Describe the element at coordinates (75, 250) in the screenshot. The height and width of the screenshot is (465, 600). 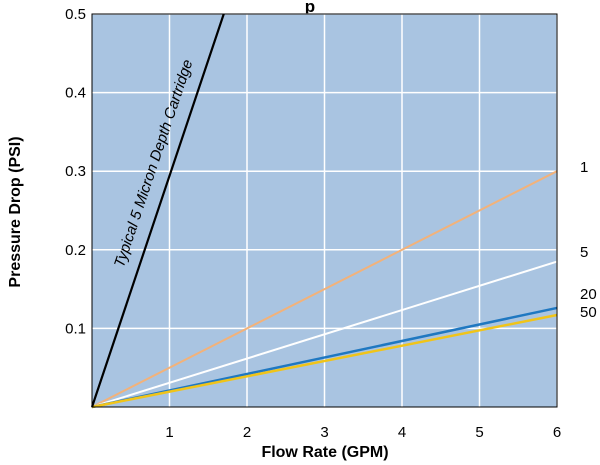
I see `y-tick-0.2: 0.2` at that location.